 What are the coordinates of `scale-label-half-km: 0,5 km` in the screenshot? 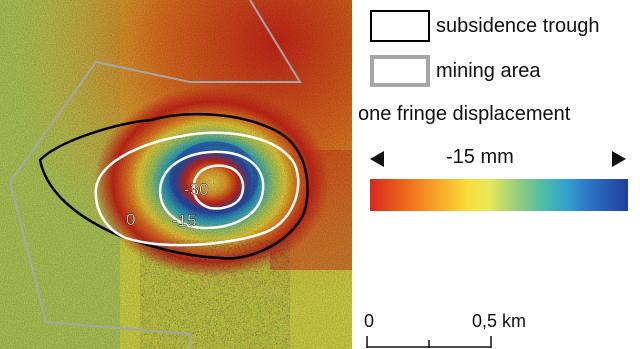 It's located at (499, 321).